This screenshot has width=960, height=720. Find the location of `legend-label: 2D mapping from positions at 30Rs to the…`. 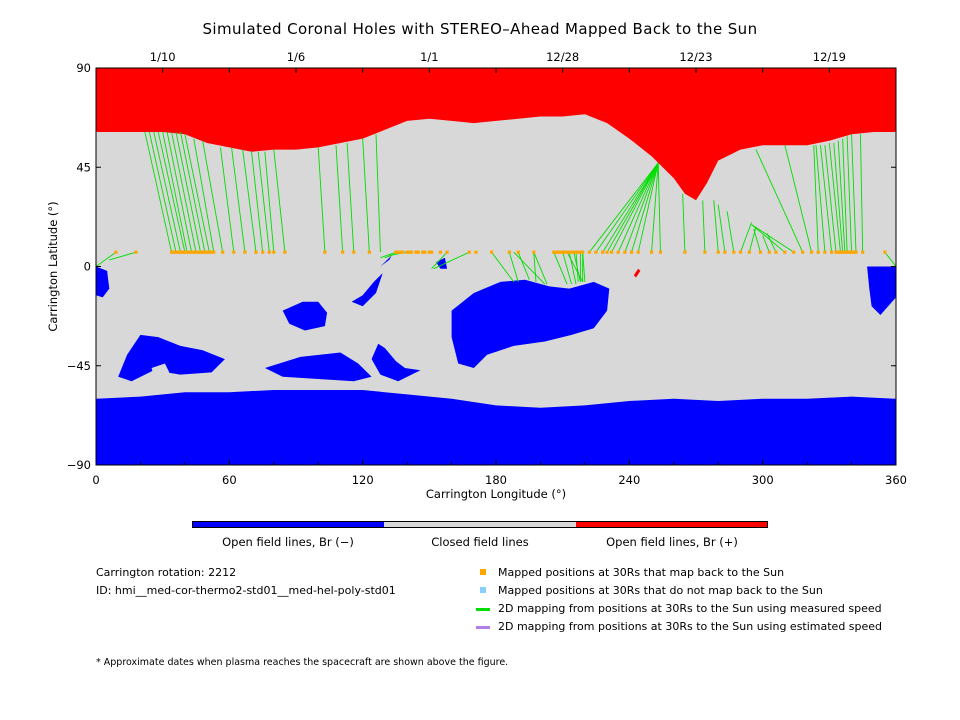

legend-label: 2D mapping from positions at 30Rs to the… is located at coordinates (690, 626).